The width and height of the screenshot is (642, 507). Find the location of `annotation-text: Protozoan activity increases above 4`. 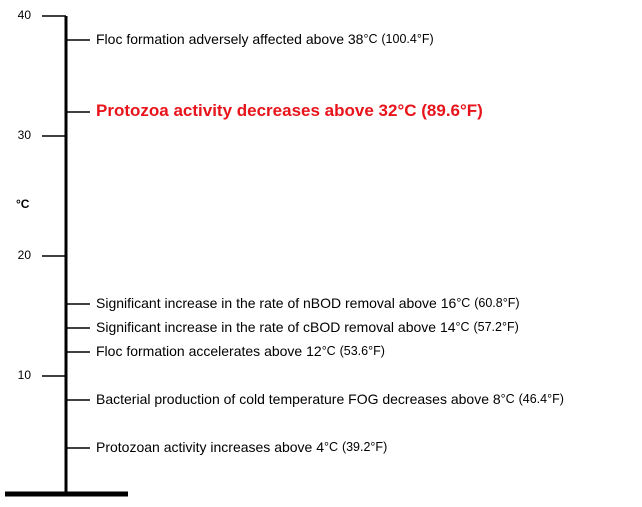

annotation-text: Protozoan activity increases above 4 is located at coordinates (210, 447).